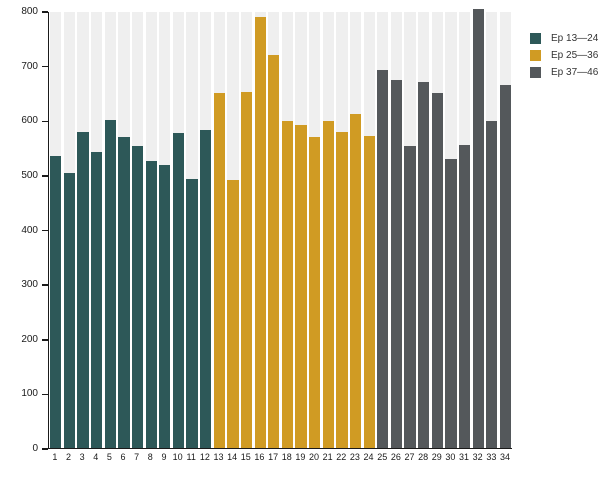 The width and height of the screenshot is (612, 500). Describe the element at coordinates (286, 457) in the screenshot. I see `x-axis-tick-label: 18` at that location.